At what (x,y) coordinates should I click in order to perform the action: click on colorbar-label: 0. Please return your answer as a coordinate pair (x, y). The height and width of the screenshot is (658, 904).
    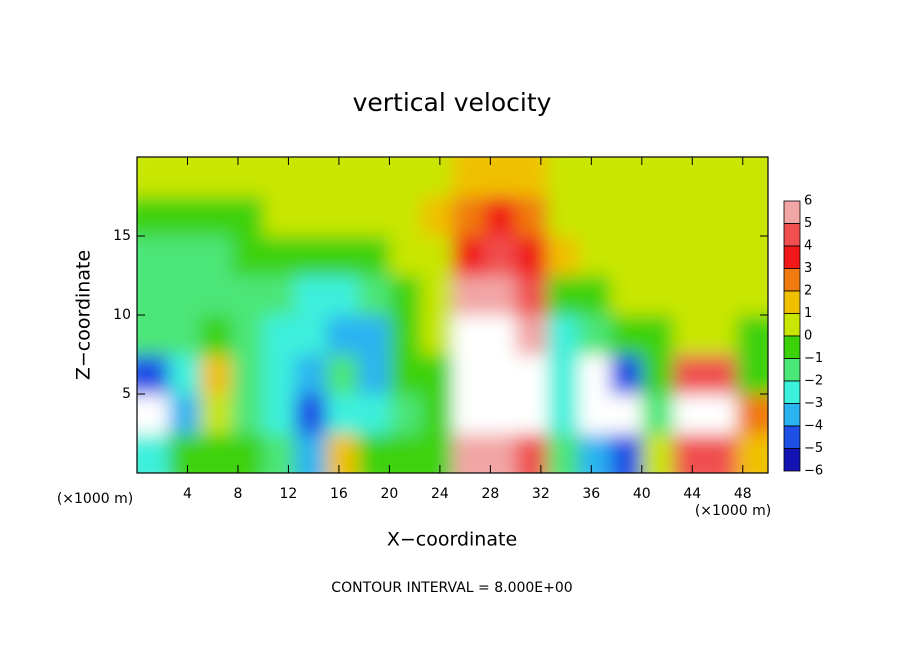
    Looking at the image, I should click on (808, 336).